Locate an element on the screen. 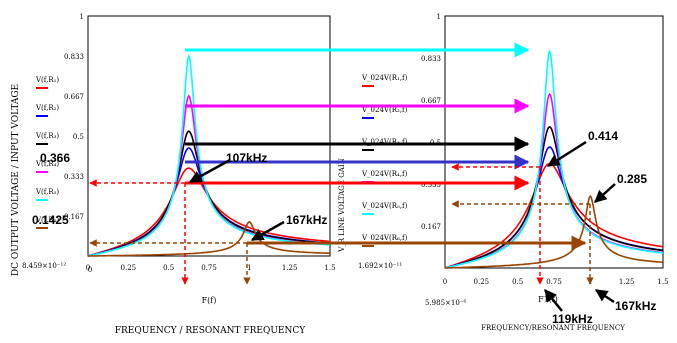 This screenshot has height=343, width=677. legend-label: V_024V(R₄,f) is located at coordinates (384, 174).